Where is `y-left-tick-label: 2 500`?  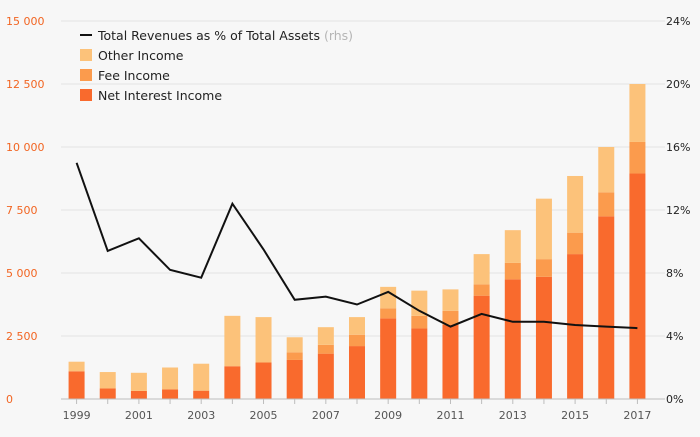 y-left-tick-label: 2 500 is located at coordinates (22, 336).